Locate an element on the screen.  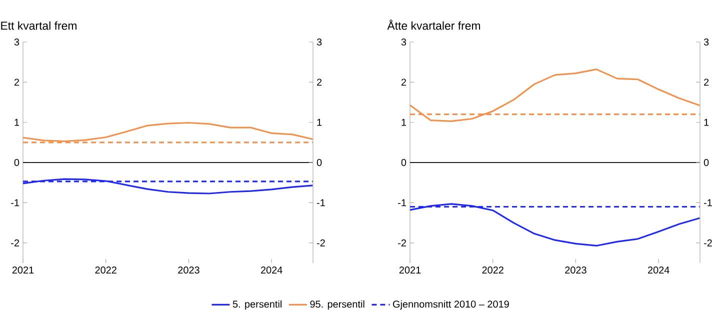
legend-label: 95. persentil is located at coordinates (337, 305).